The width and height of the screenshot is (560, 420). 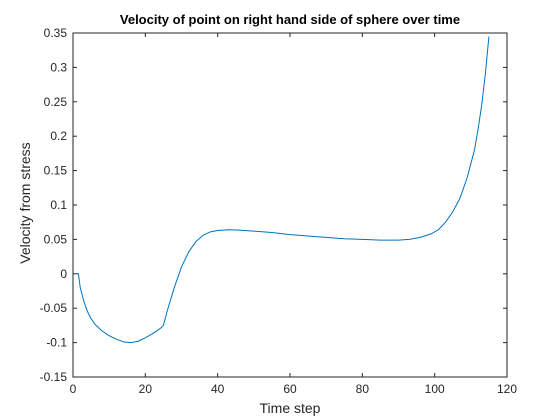 I want to click on x-tick-label: 100, so click(x=435, y=389).